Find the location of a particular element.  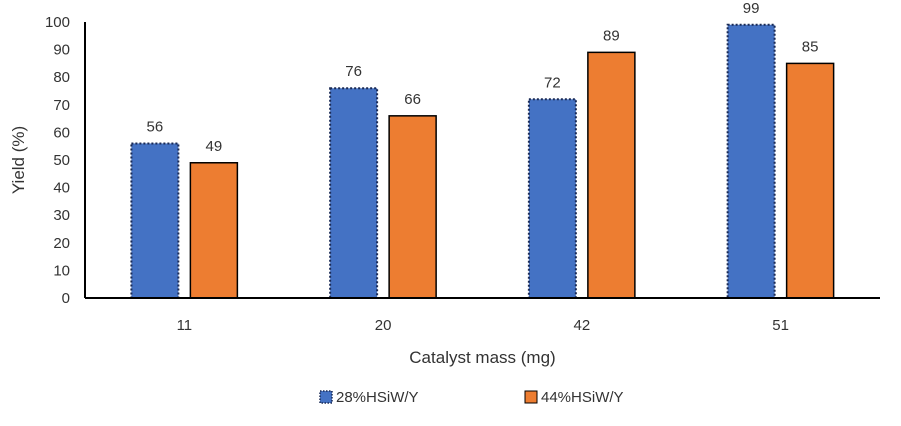

x-tick-label: 11 is located at coordinates (185, 325).